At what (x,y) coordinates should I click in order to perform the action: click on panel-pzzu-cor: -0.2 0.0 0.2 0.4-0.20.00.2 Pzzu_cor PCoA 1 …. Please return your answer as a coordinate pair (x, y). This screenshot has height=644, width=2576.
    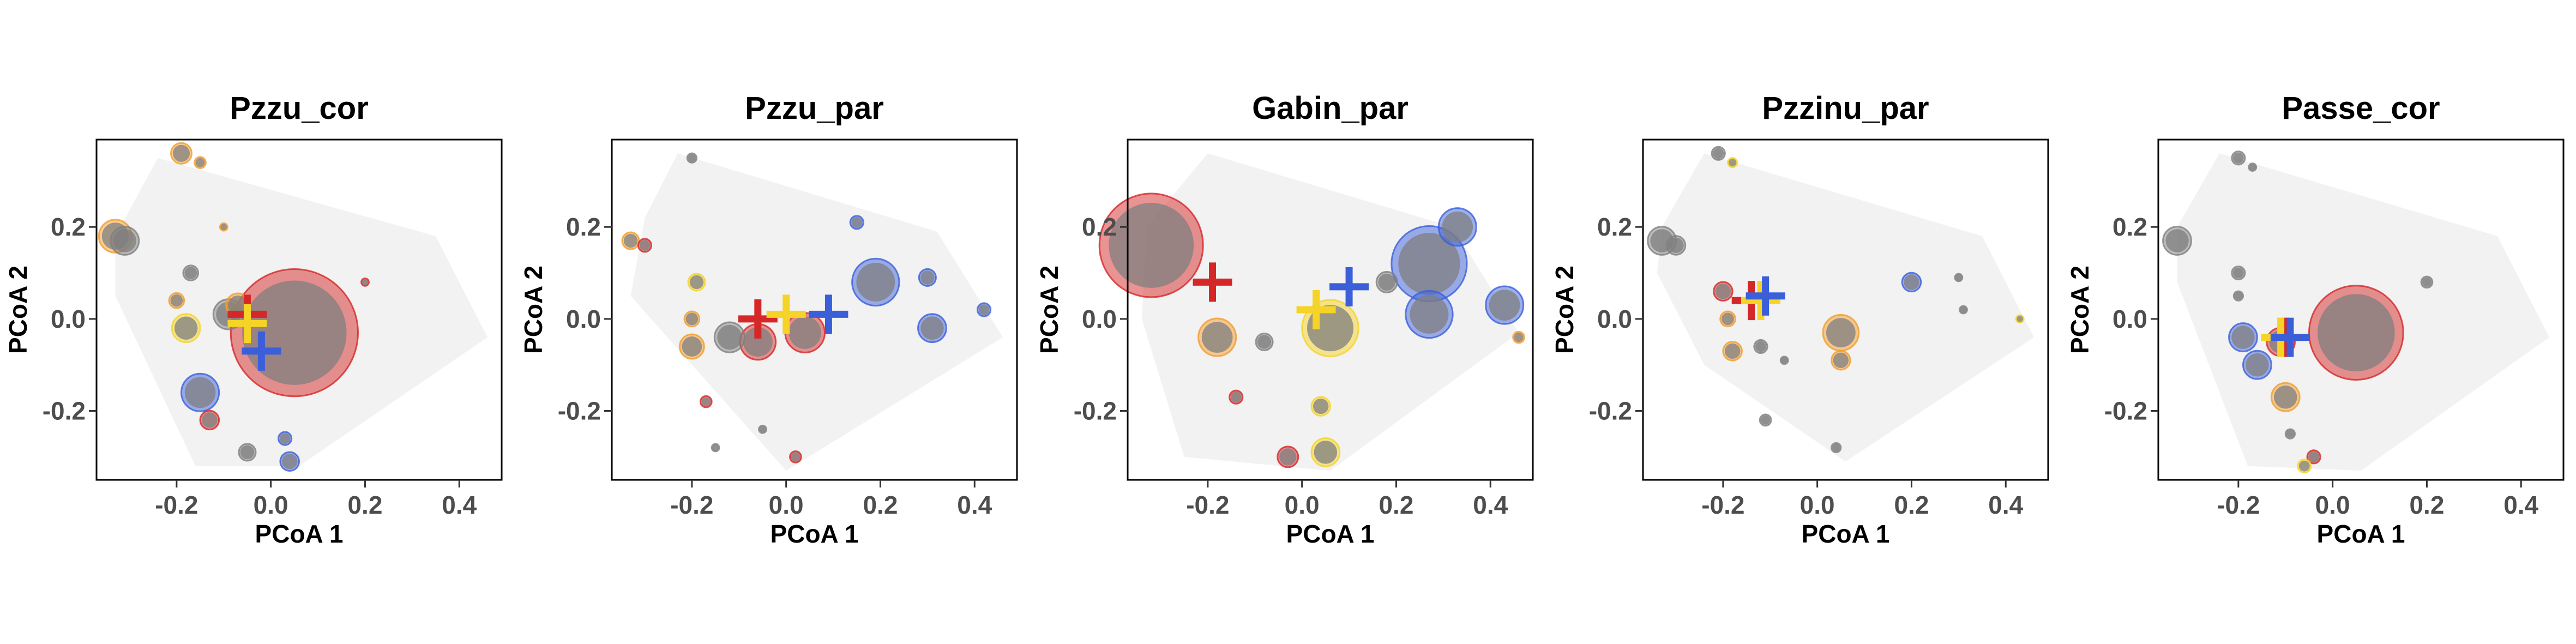
    Looking at the image, I should click on (253, 319).